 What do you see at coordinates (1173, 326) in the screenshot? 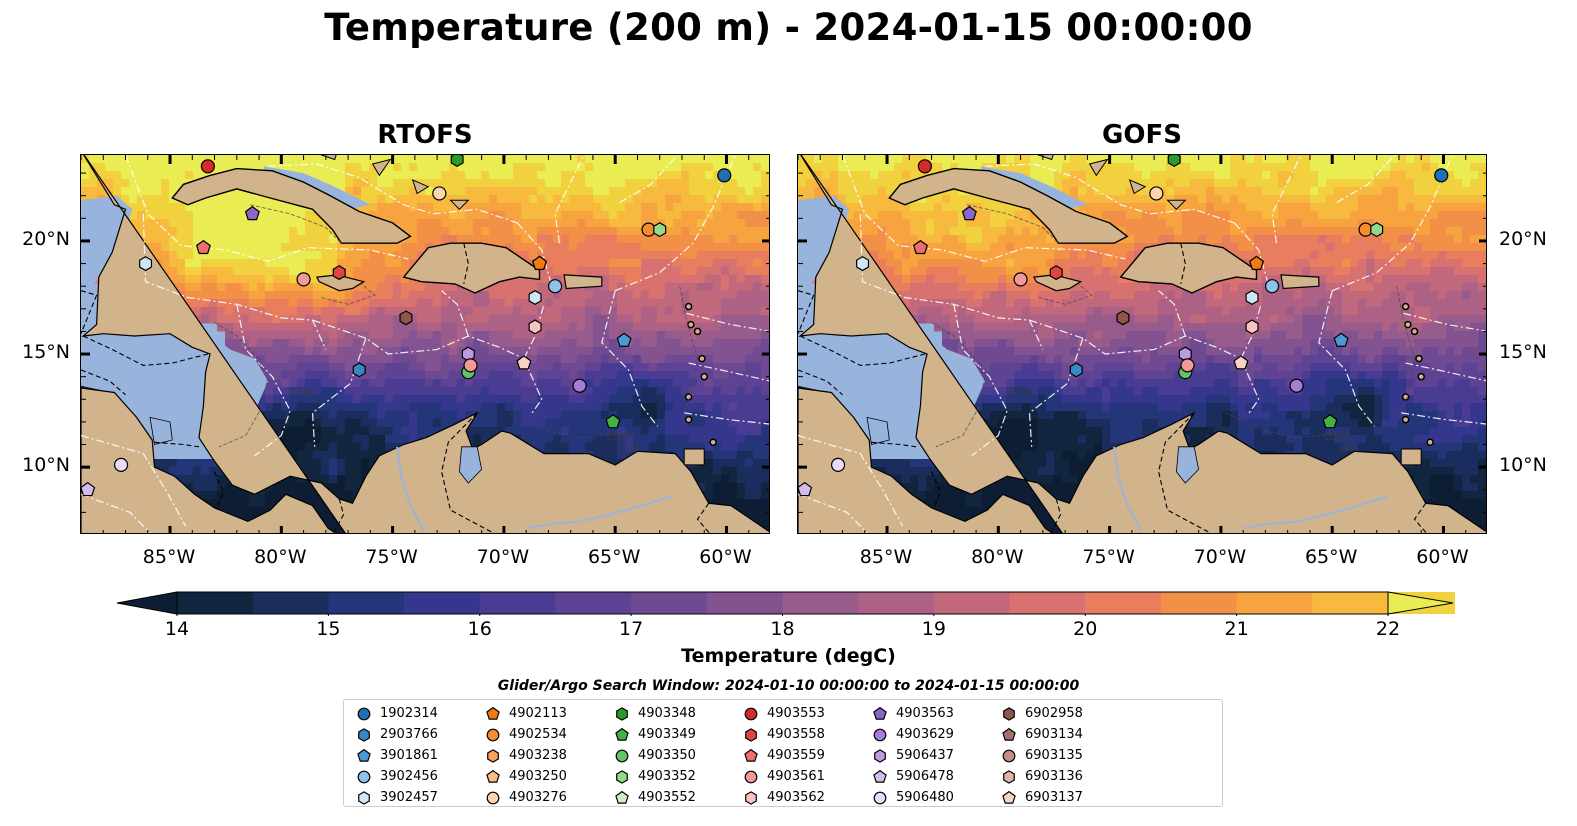
I see `bathymetry-contours` at bounding box center [1173, 326].